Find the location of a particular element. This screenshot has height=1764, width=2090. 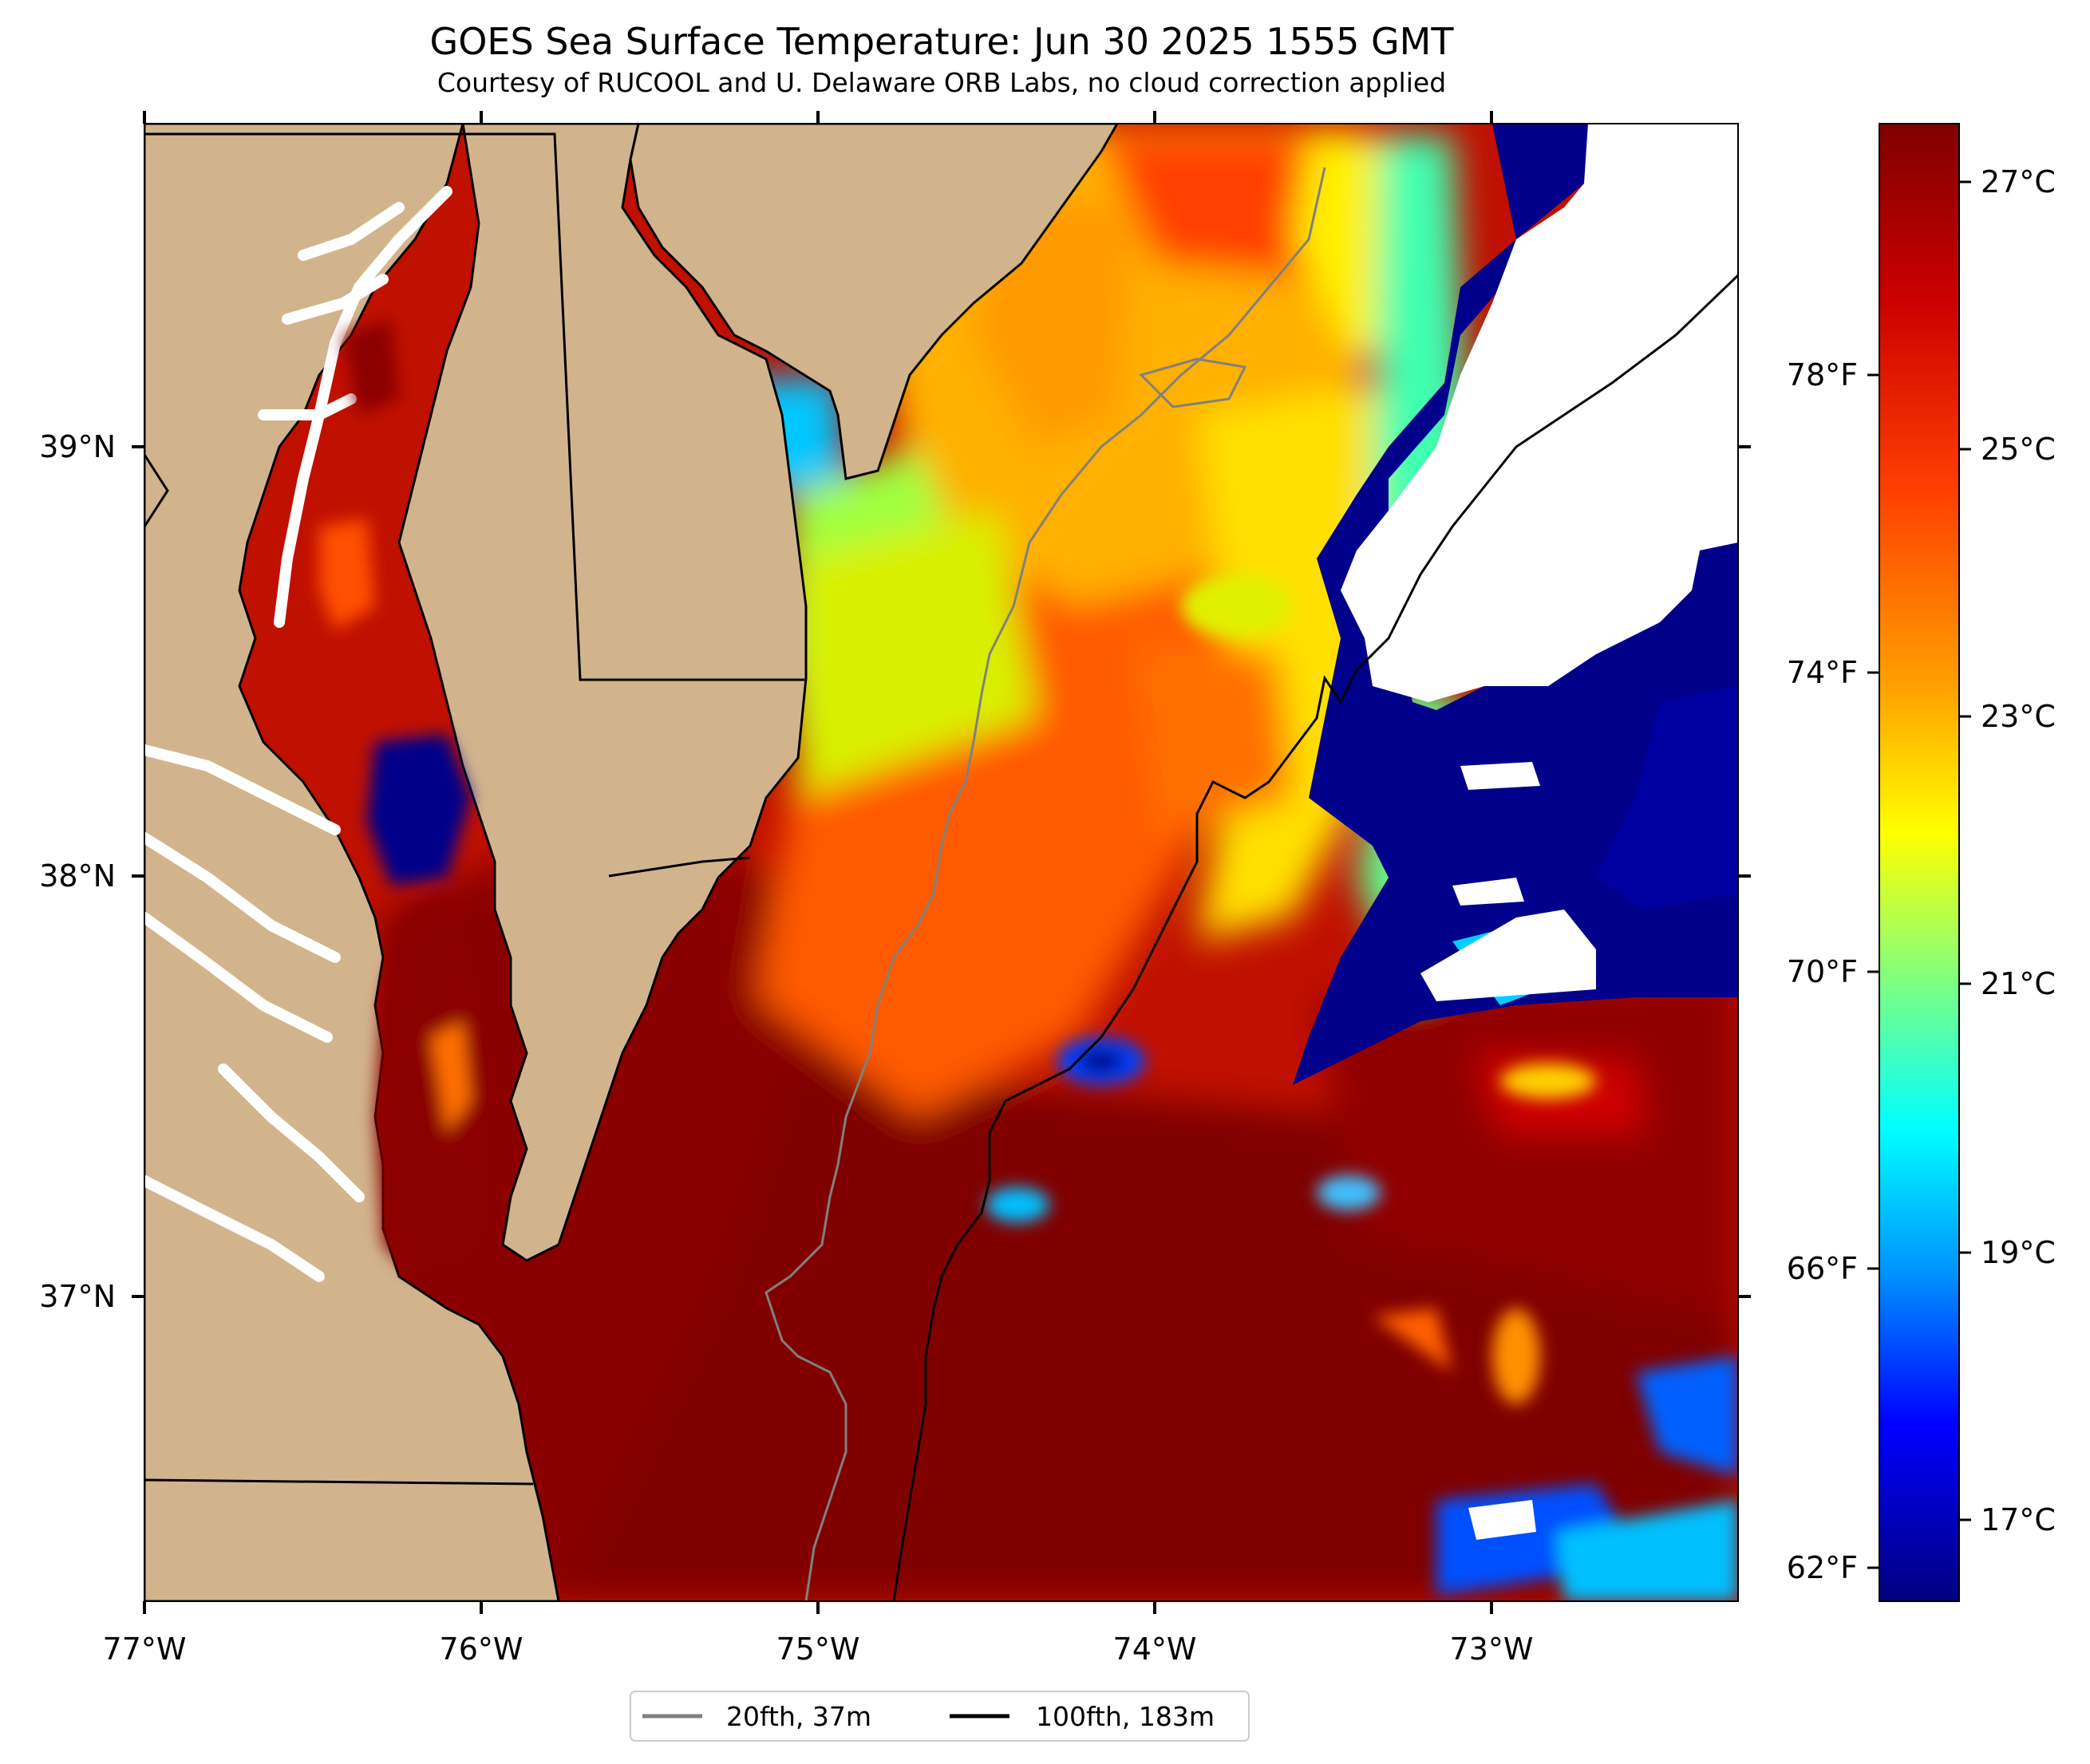

colorbar is located at coordinates (1919, 862).